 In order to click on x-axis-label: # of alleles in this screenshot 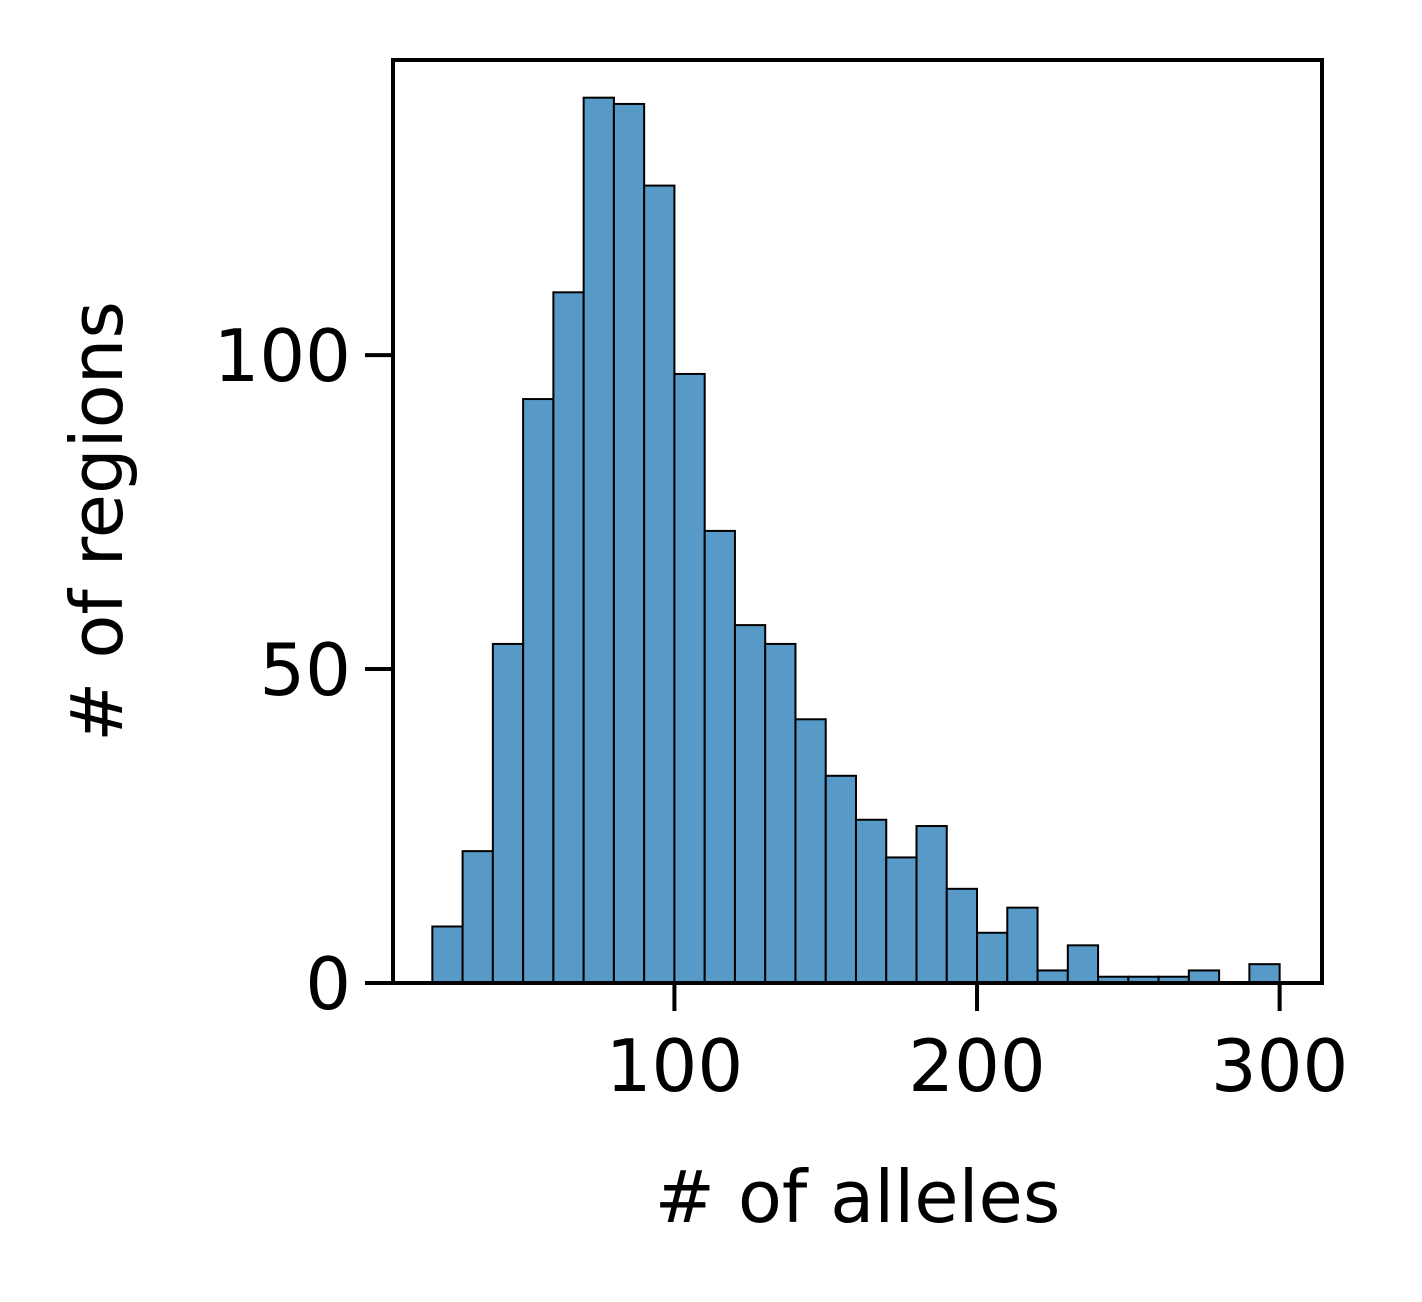, I will do `click(858, 1197)`.